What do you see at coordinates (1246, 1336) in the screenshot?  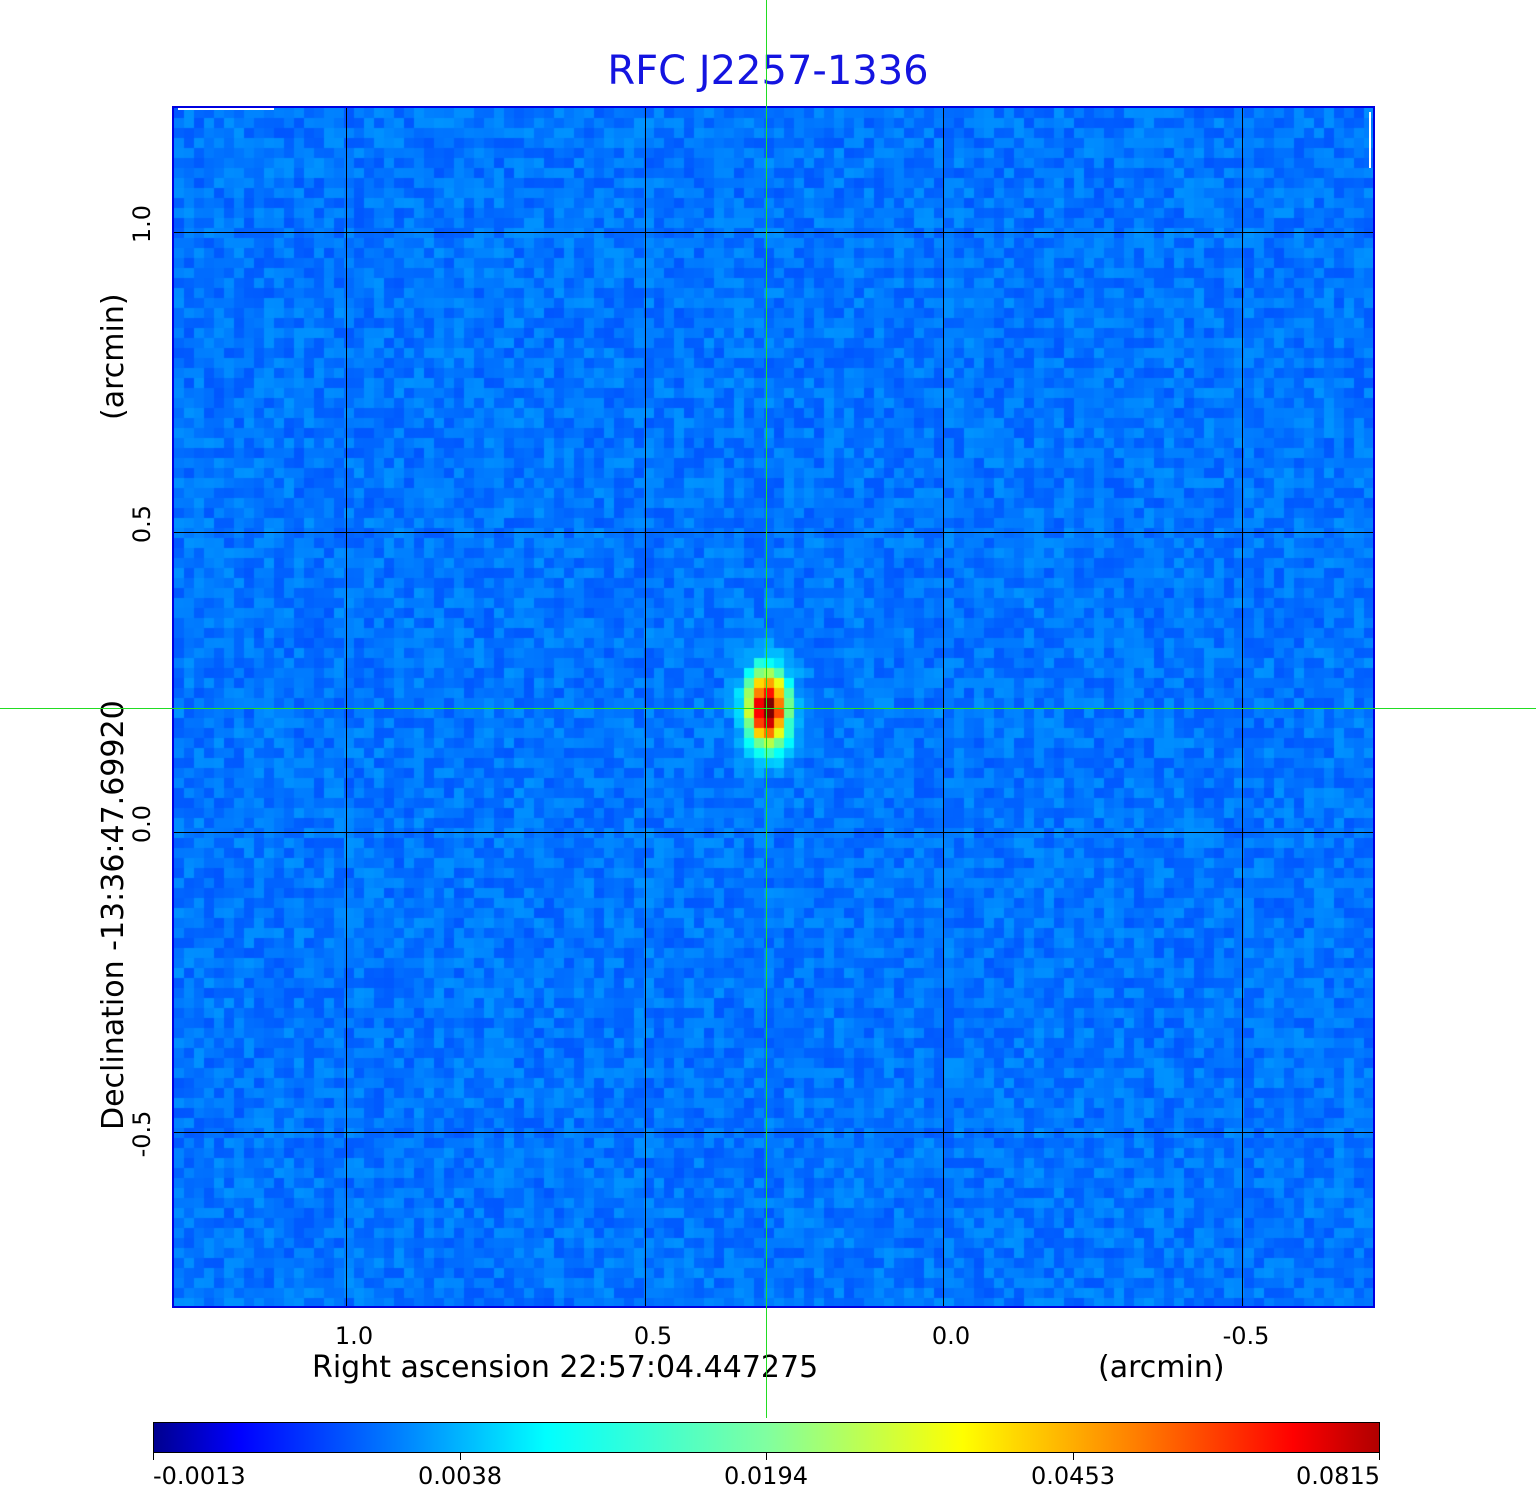 I see `x-tick-label: -0.5` at bounding box center [1246, 1336].